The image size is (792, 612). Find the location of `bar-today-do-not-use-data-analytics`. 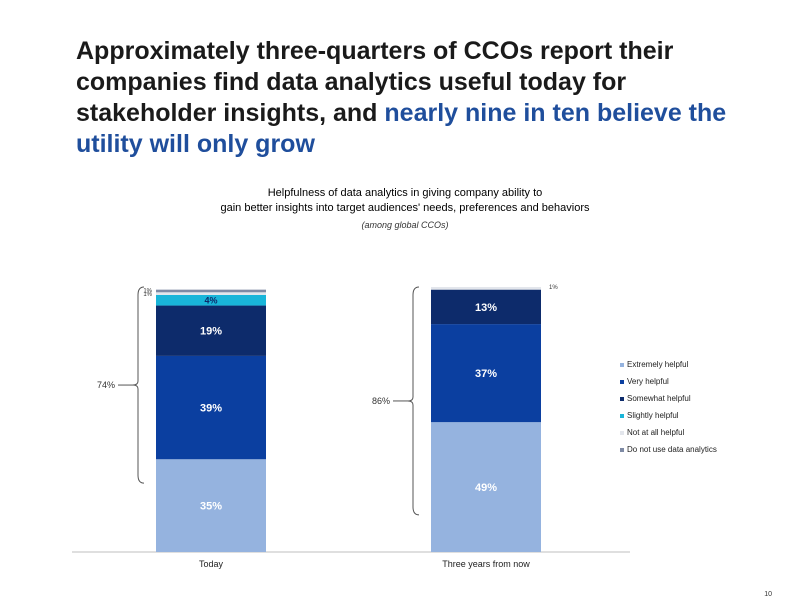

bar-today-do-not-use-data-analytics is located at coordinates (211, 291).